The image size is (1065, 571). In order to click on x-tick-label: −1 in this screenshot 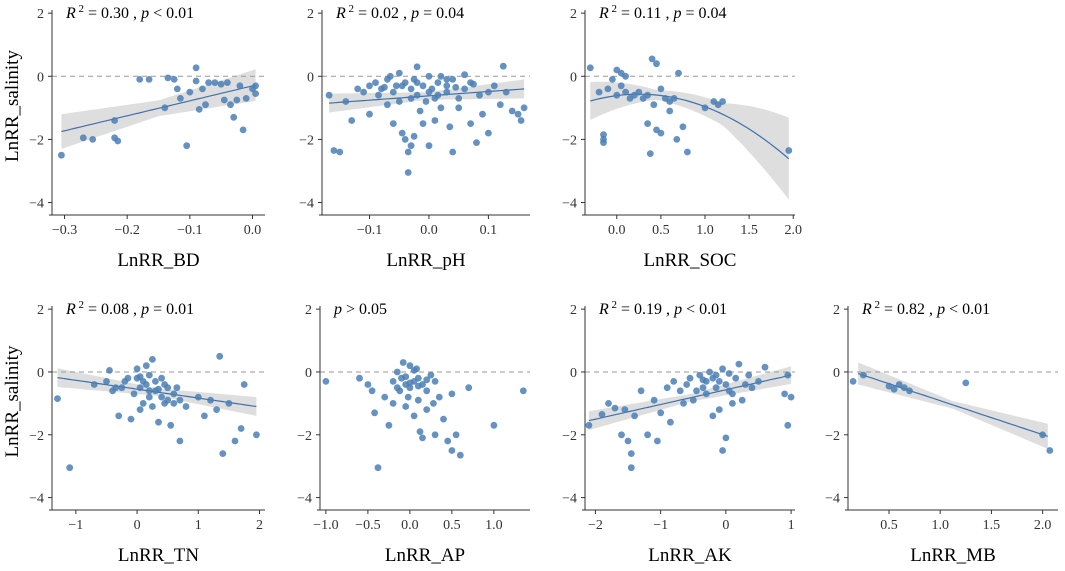, I will do `click(660, 525)`.